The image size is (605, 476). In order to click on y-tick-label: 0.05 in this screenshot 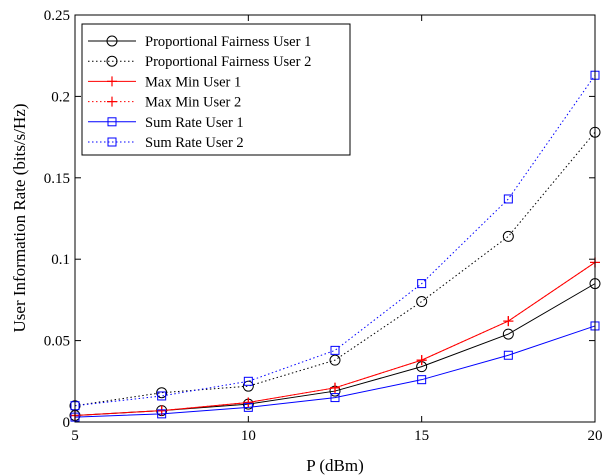, I will do `click(57, 342)`.